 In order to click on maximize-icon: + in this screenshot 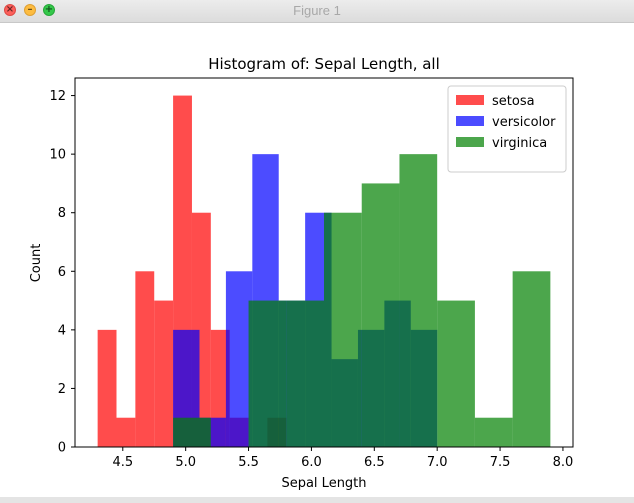, I will do `click(49, 9)`.